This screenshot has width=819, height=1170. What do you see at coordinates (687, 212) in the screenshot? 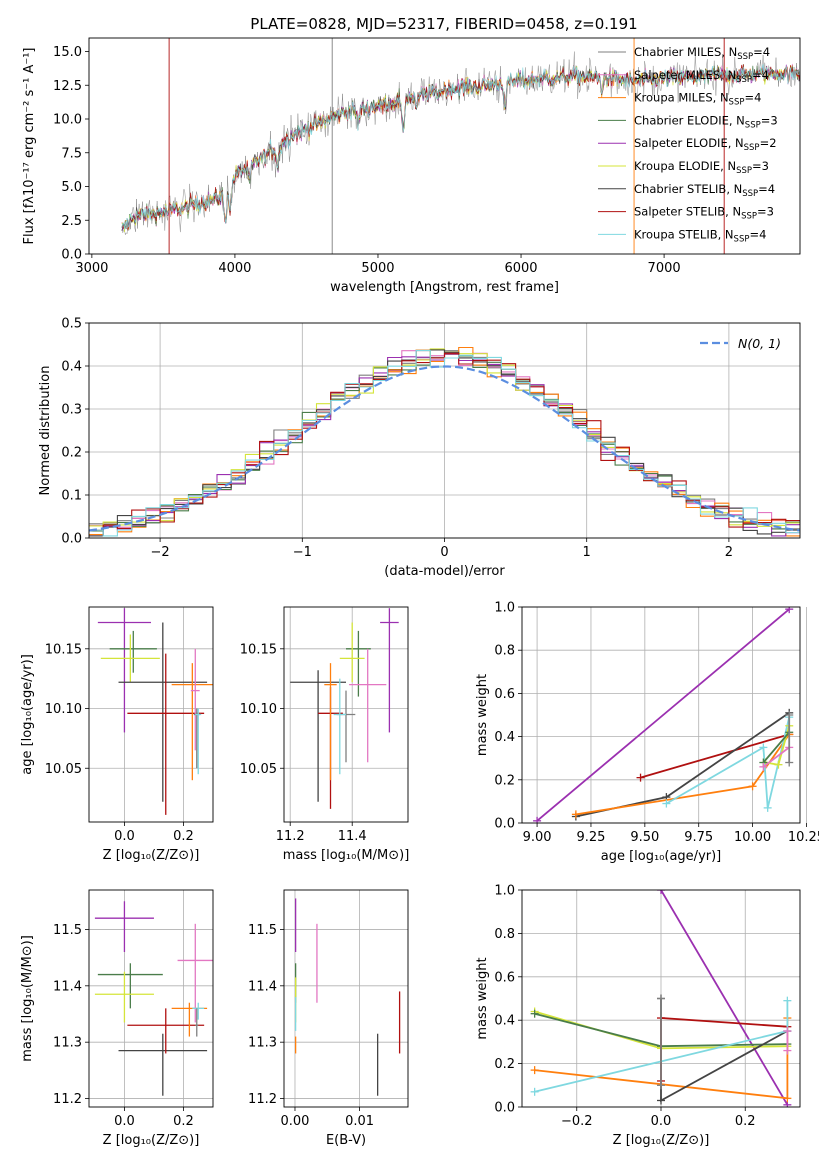
I see `legend-label: Salpeter STELIB, N` at bounding box center [687, 212].